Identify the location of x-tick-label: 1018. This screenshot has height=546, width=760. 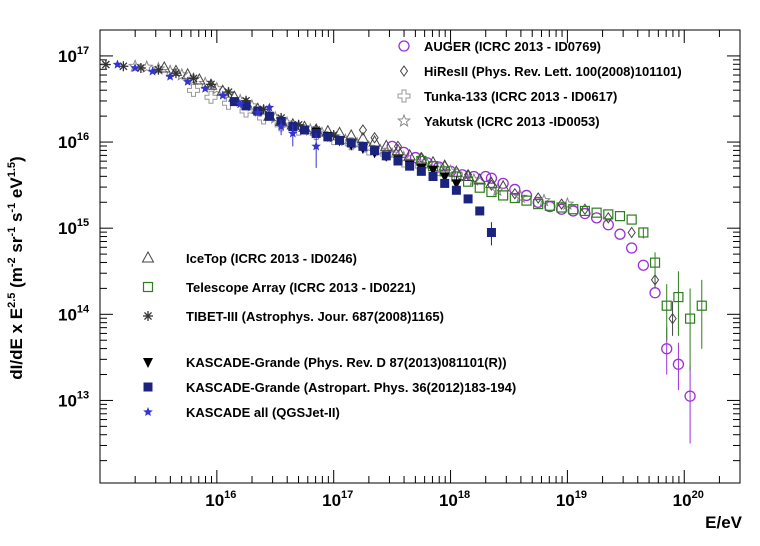
(454, 499).